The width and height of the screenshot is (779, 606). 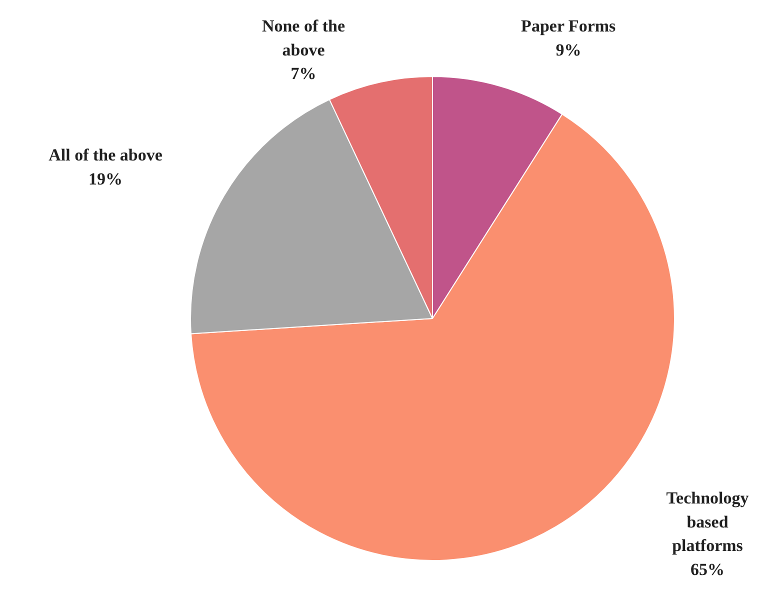 What do you see at coordinates (303, 73) in the screenshot?
I see `data-label: 7%` at bounding box center [303, 73].